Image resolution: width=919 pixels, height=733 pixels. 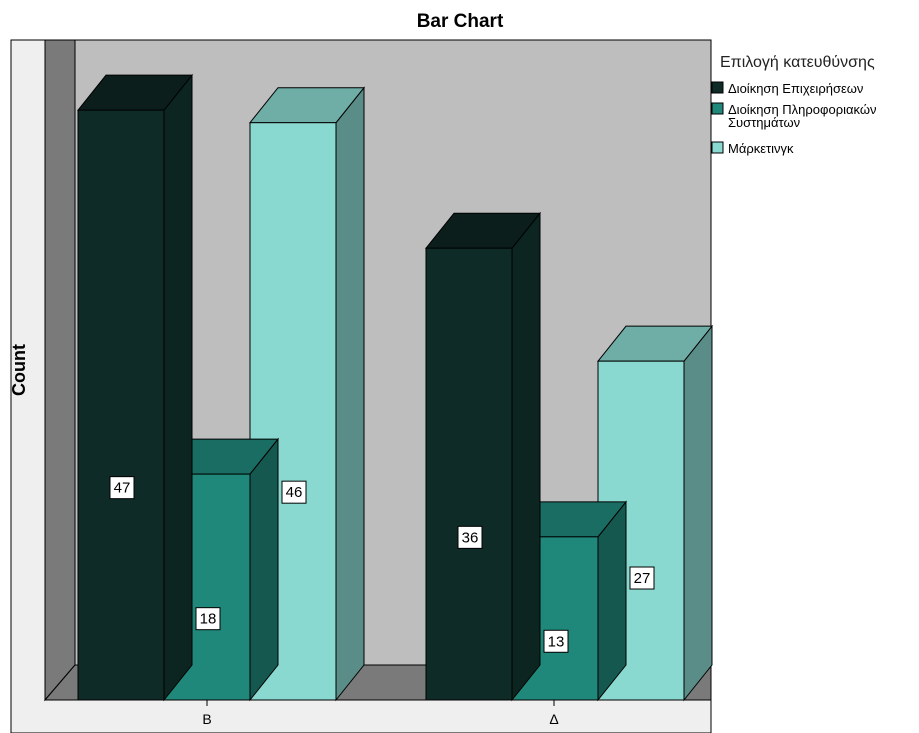 I want to click on bar-0-1: 36, so click(x=483, y=456).